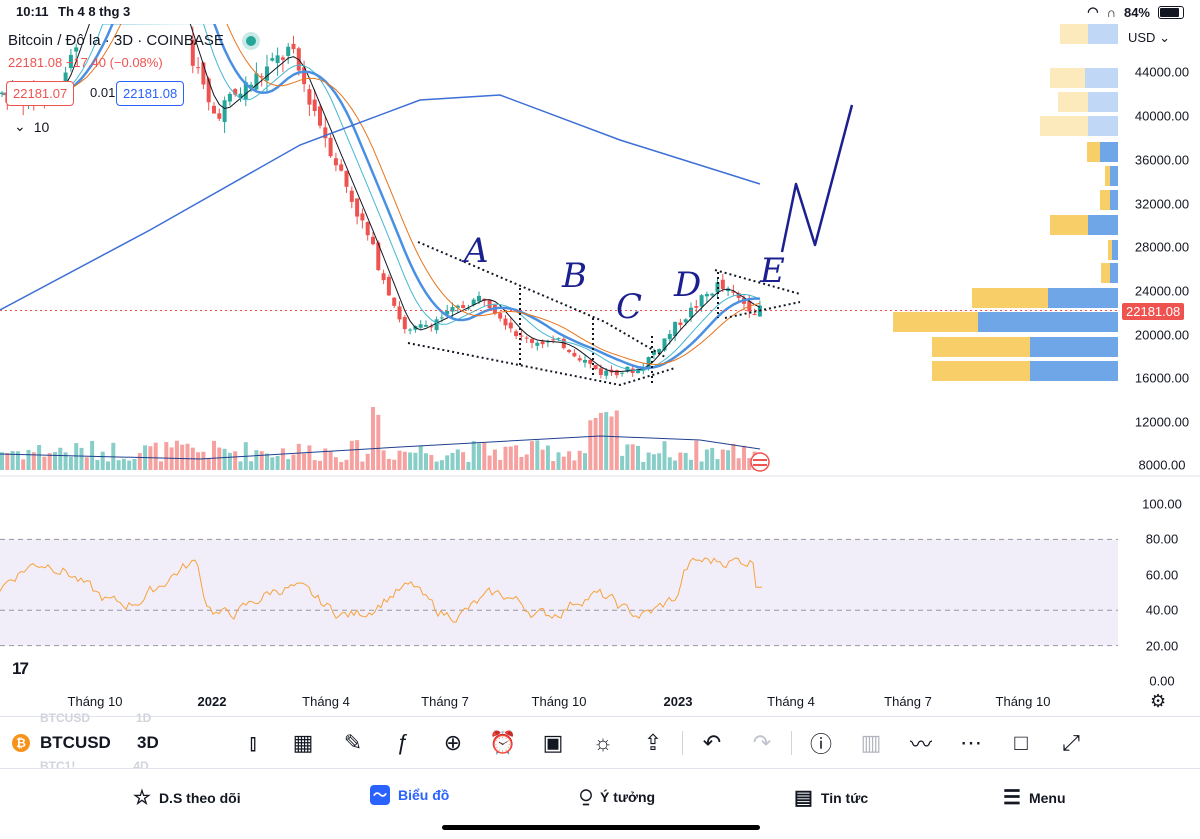  Describe the element at coordinates (475, 251) in the screenshot. I see `annotation-letter-a: A` at that location.